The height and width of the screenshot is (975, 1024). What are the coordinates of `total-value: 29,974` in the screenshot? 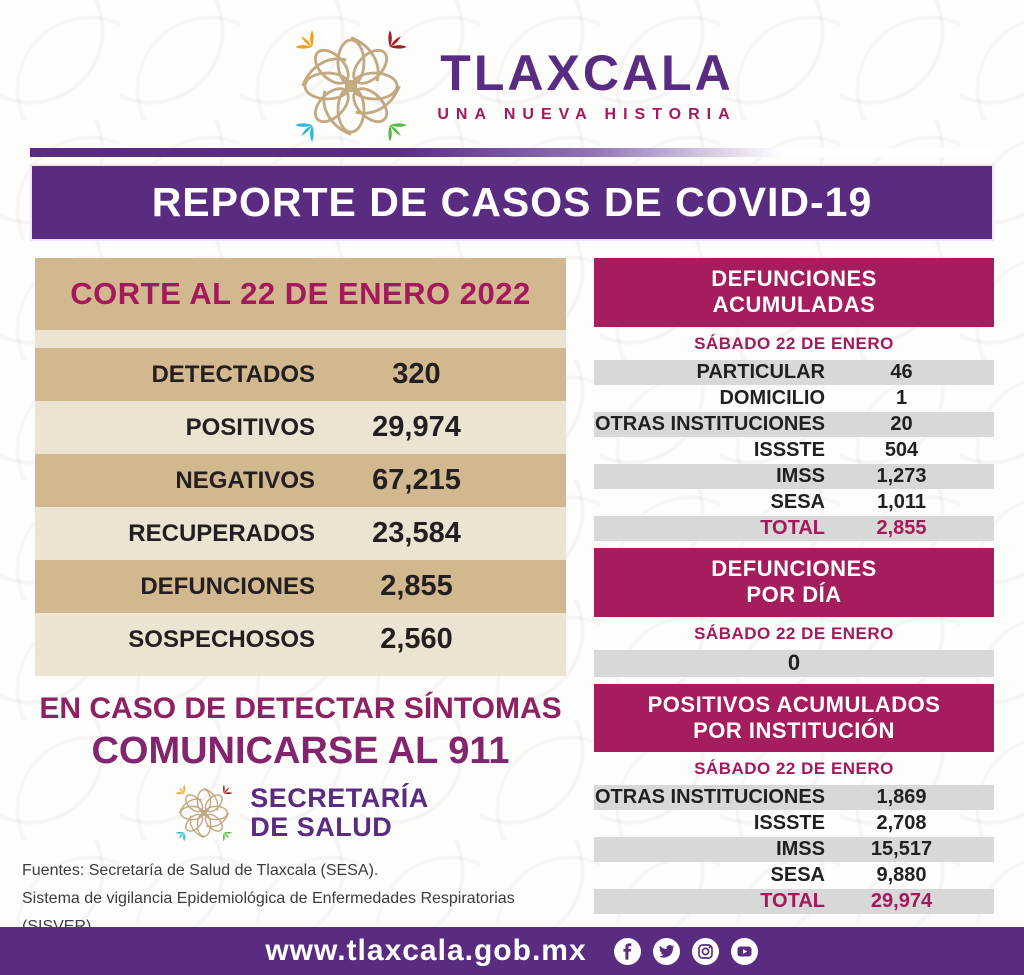 It's located at (901, 901).